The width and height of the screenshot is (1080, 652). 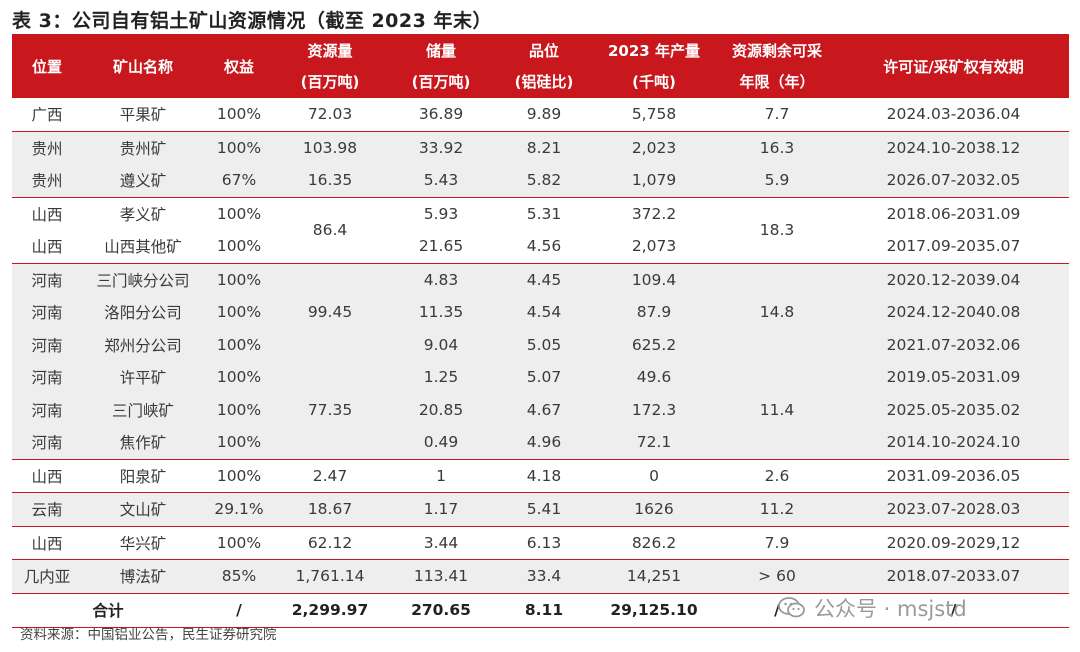 I want to click on cell-output: 2,073, so click(x=654, y=246).